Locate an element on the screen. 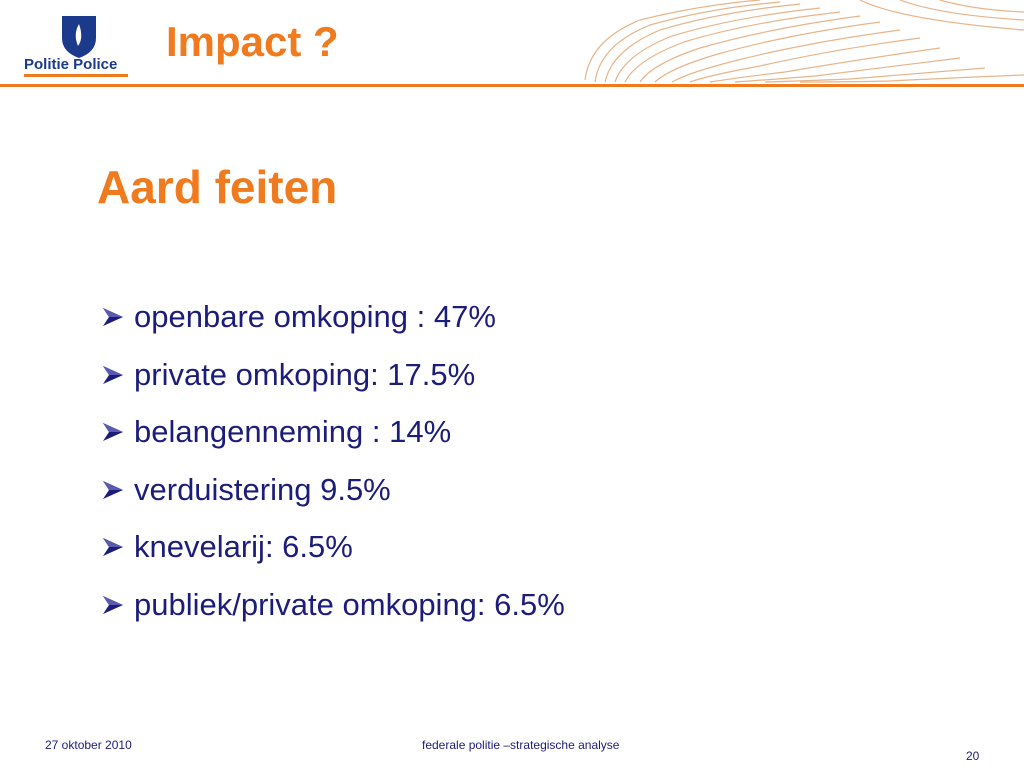 This screenshot has width=1024, height=768. slide-title: Impact ? is located at coordinates (252, 41).